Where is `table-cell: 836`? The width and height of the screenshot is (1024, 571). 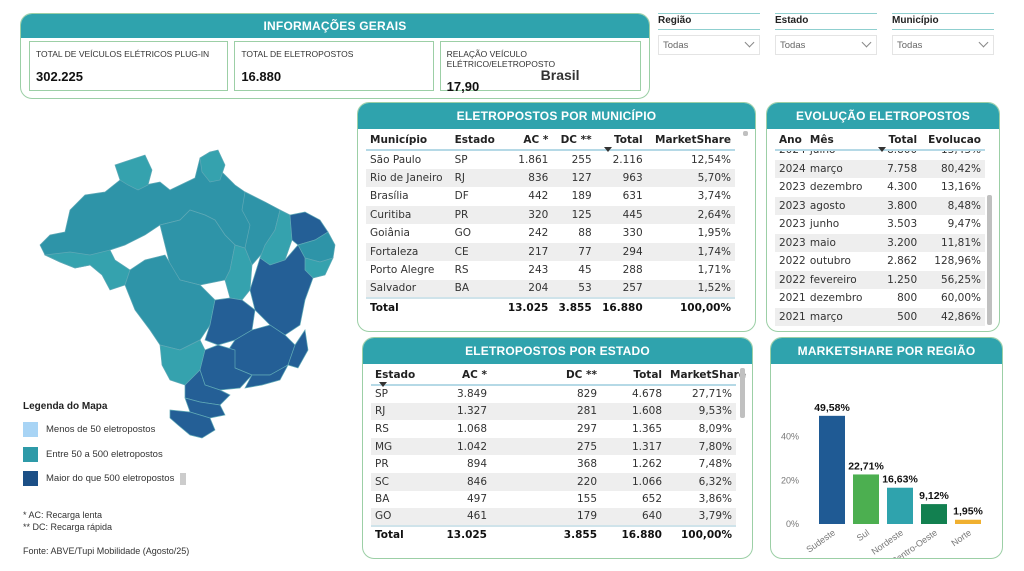 table-cell: 836 is located at coordinates (527, 177).